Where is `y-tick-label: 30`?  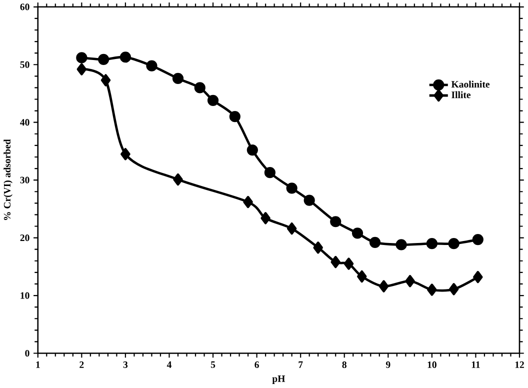 y-tick-label: 30 is located at coordinates (25, 180).